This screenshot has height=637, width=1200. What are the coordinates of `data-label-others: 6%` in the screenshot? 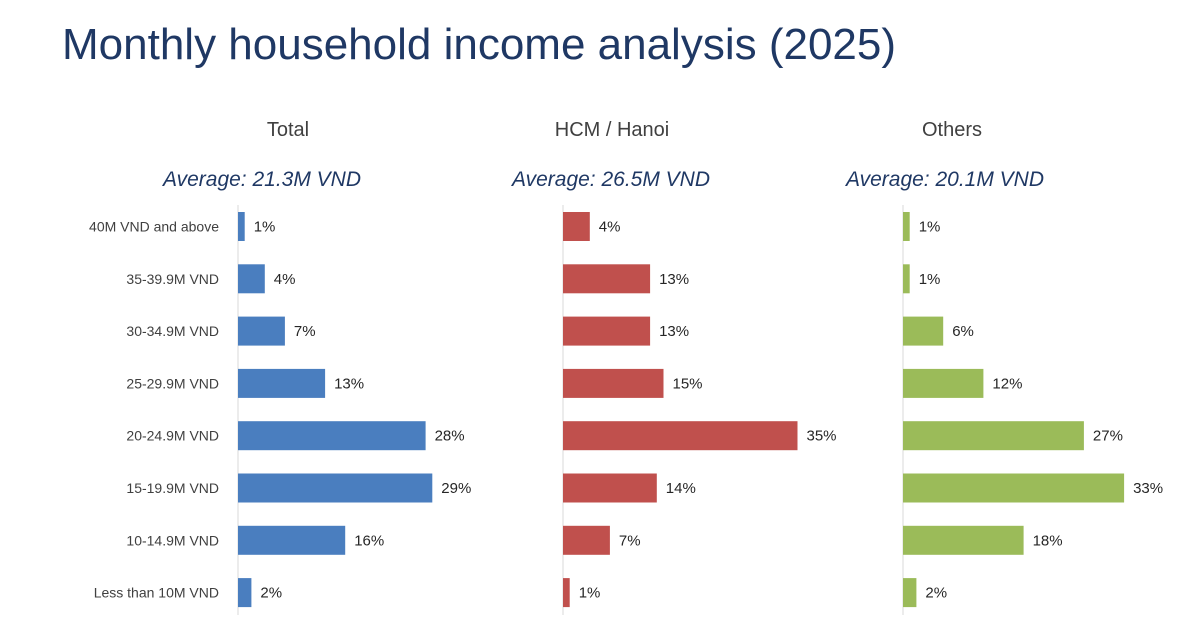 It's located at (963, 331).